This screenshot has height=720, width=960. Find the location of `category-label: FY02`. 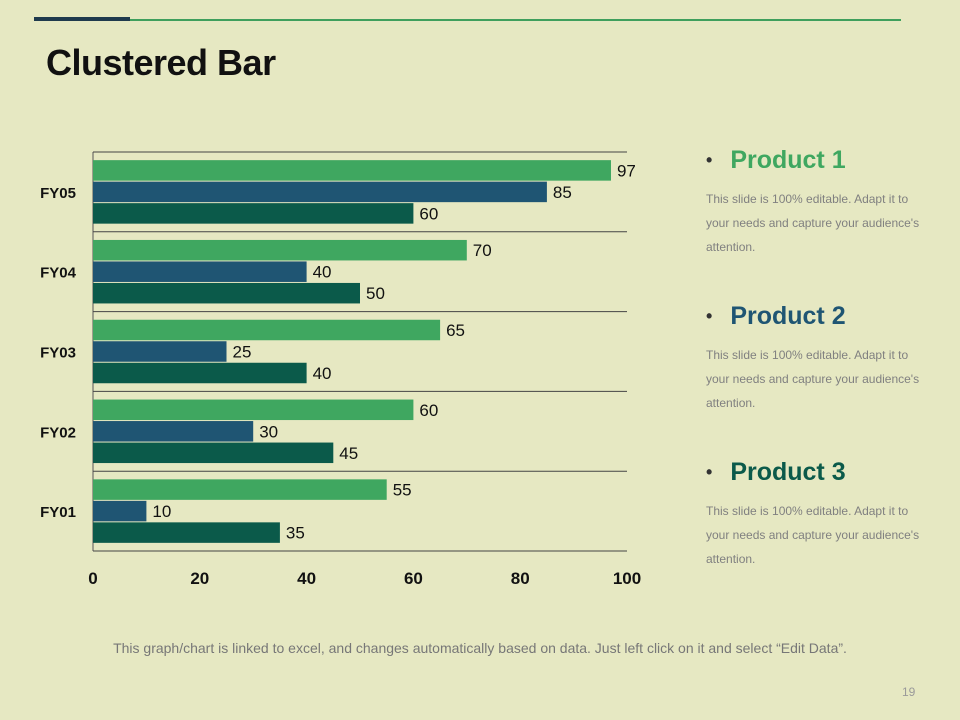

category-label: FY02 is located at coordinates (58, 432).